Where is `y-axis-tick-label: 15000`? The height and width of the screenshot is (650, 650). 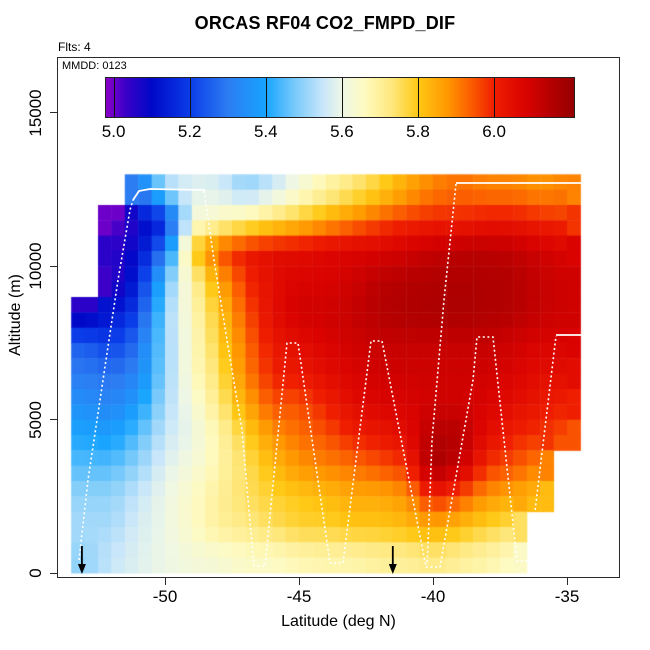
y-axis-tick-label: 15000 is located at coordinates (35, 113).